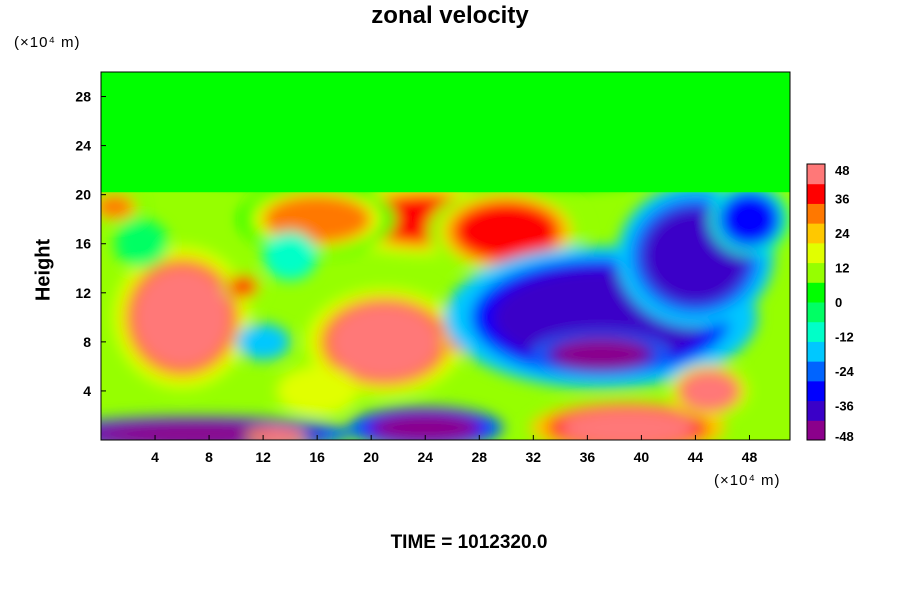 Image resolution: width=900 pixels, height=600 pixels. What do you see at coordinates (87, 342) in the screenshot?
I see `y-tick-label: 8` at bounding box center [87, 342].